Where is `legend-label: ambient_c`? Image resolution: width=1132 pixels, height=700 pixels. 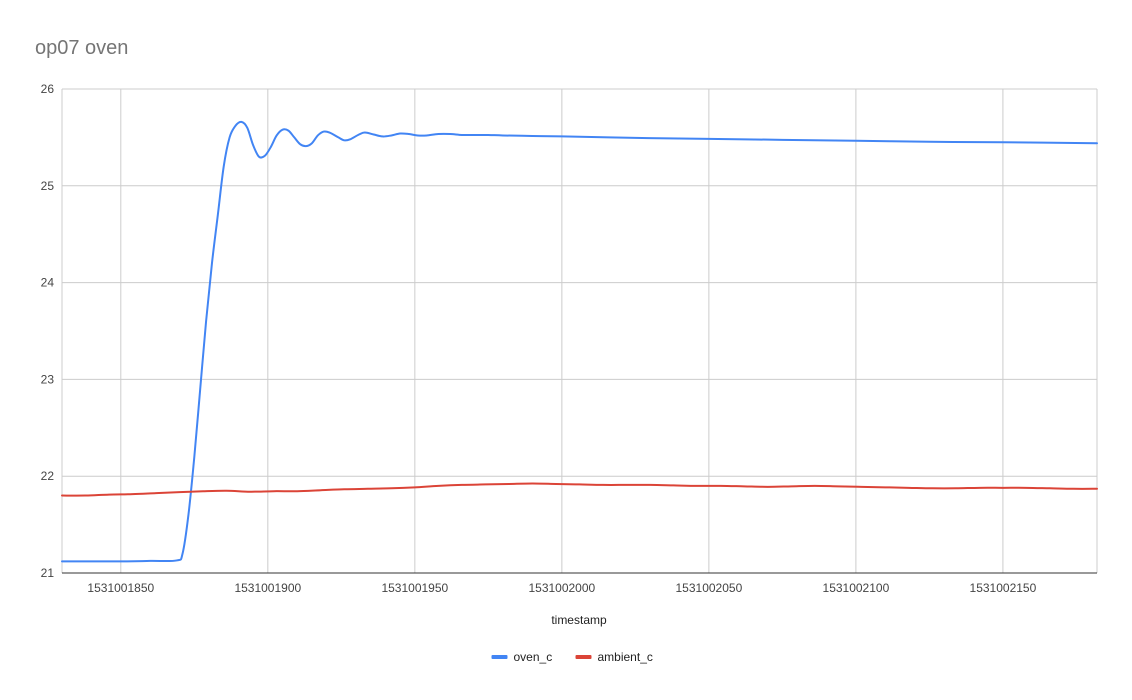 legend-label: ambient_c is located at coordinates (625, 657).